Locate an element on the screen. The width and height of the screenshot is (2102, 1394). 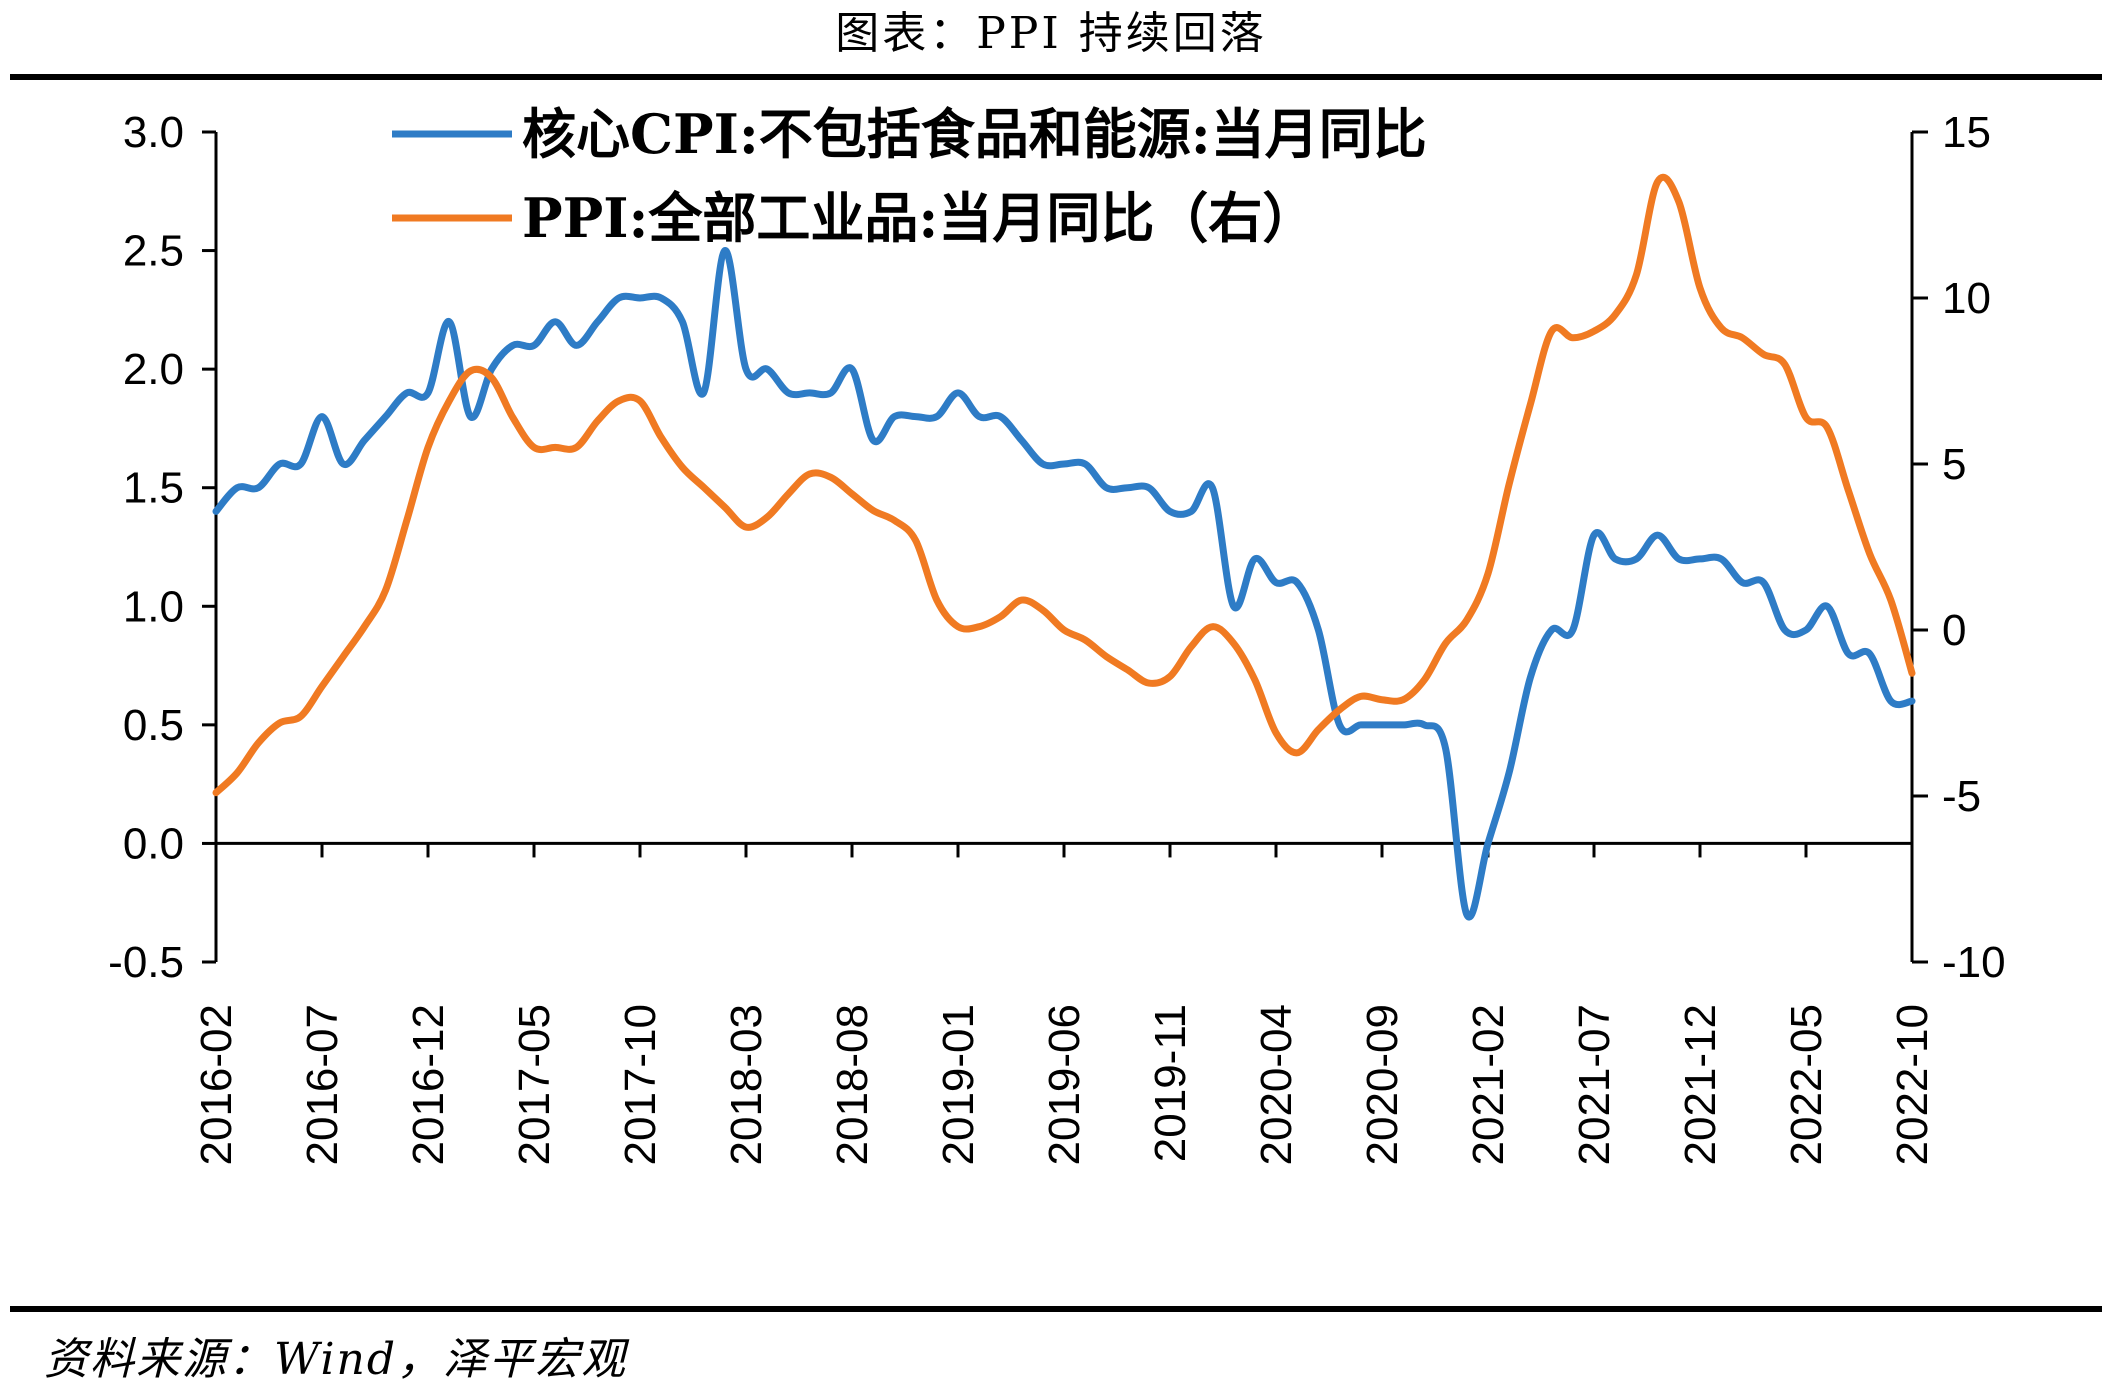
source-note: 资料来源：Wind，泽平宏观 is located at coordinates (336, 1359).